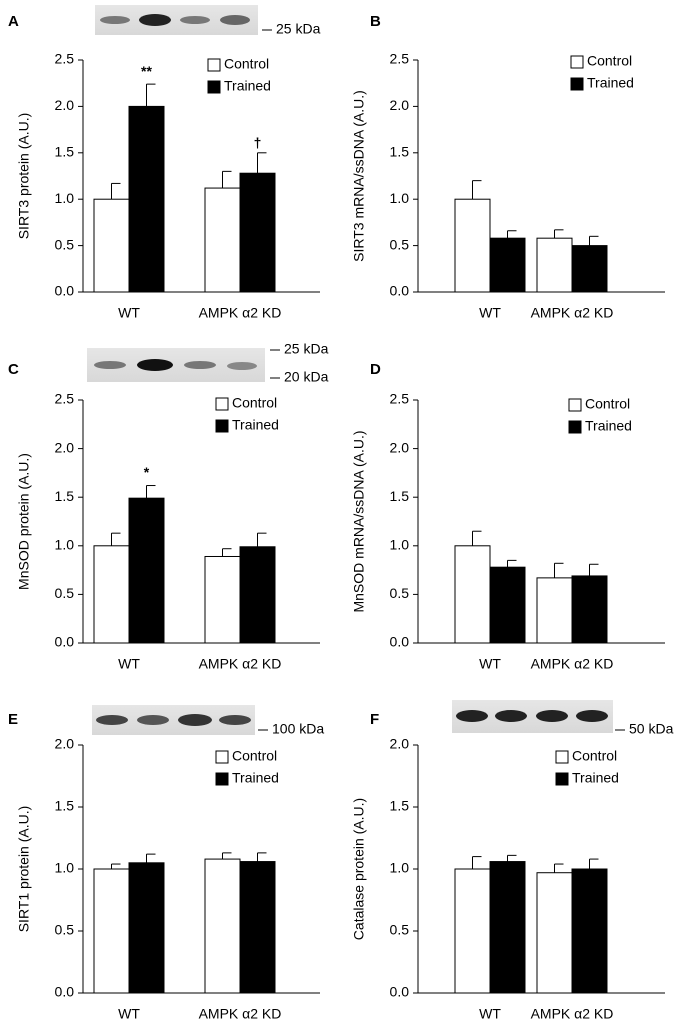 The width and height of the screenshot is (680, 1027). Describe the element at coordinates (298, 729) in the screenshot. I see `blot-label: 100 kDa` at that location.